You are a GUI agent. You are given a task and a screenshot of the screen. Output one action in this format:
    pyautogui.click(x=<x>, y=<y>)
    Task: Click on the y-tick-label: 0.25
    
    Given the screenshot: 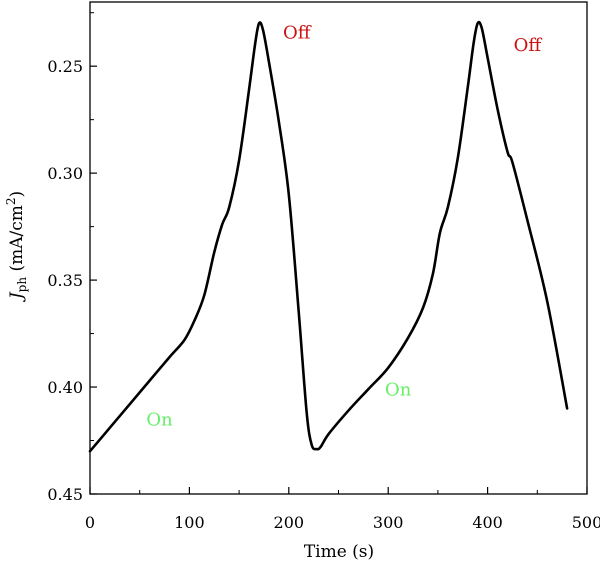 What is the action you would take?
    pyautogui.click(x=65, y=66)
    